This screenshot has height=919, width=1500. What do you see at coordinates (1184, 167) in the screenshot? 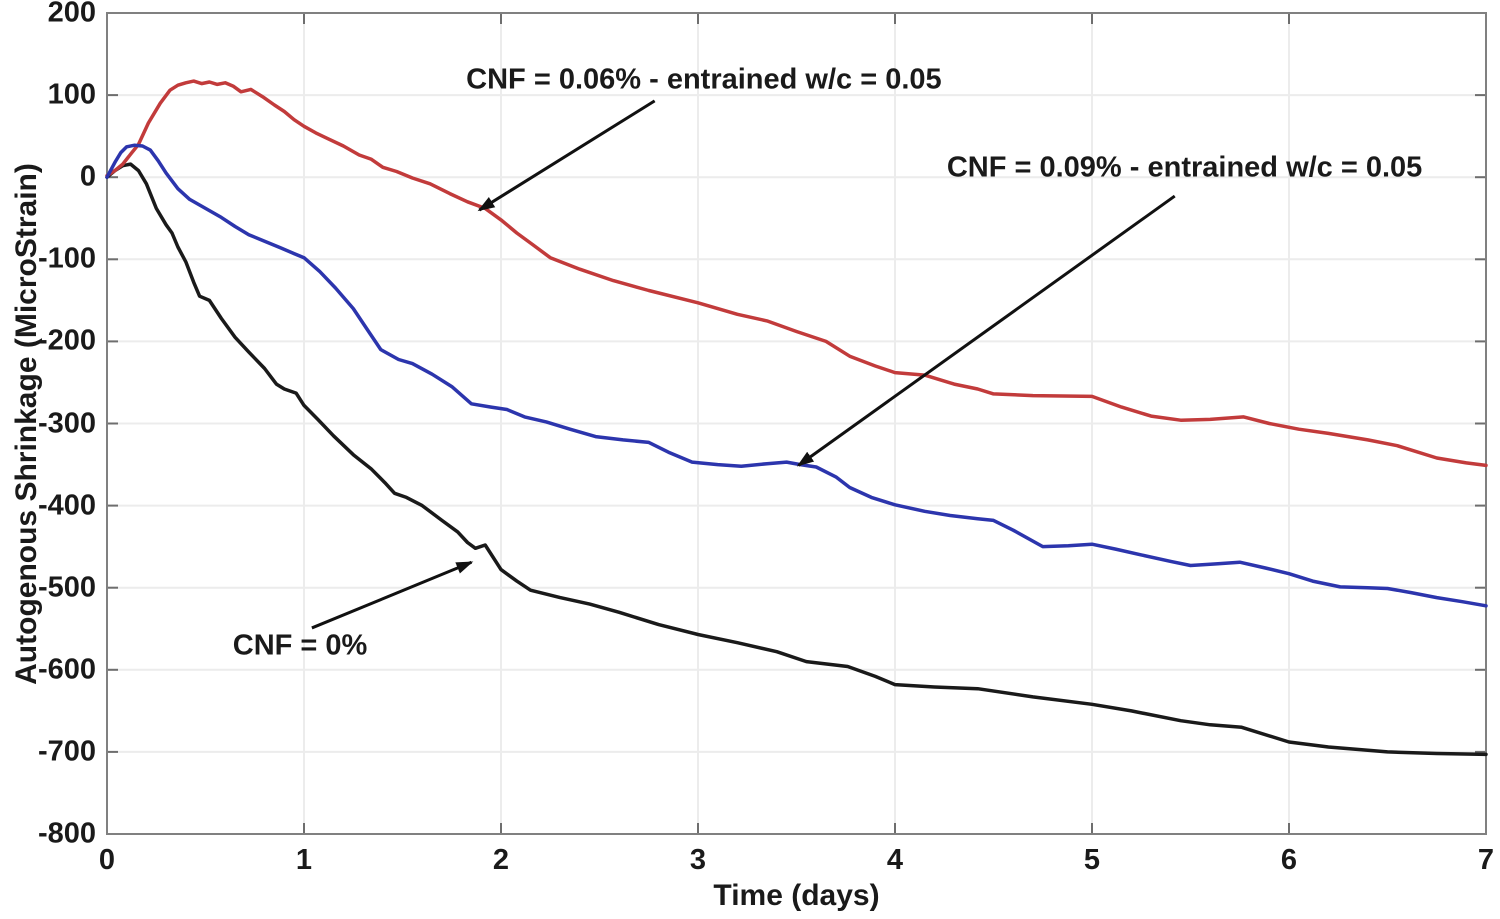
I see `annotation-cnf-009-label: CNF = 0.09% - entrained w/c = 0.05` at bounding box center [1184, 167].